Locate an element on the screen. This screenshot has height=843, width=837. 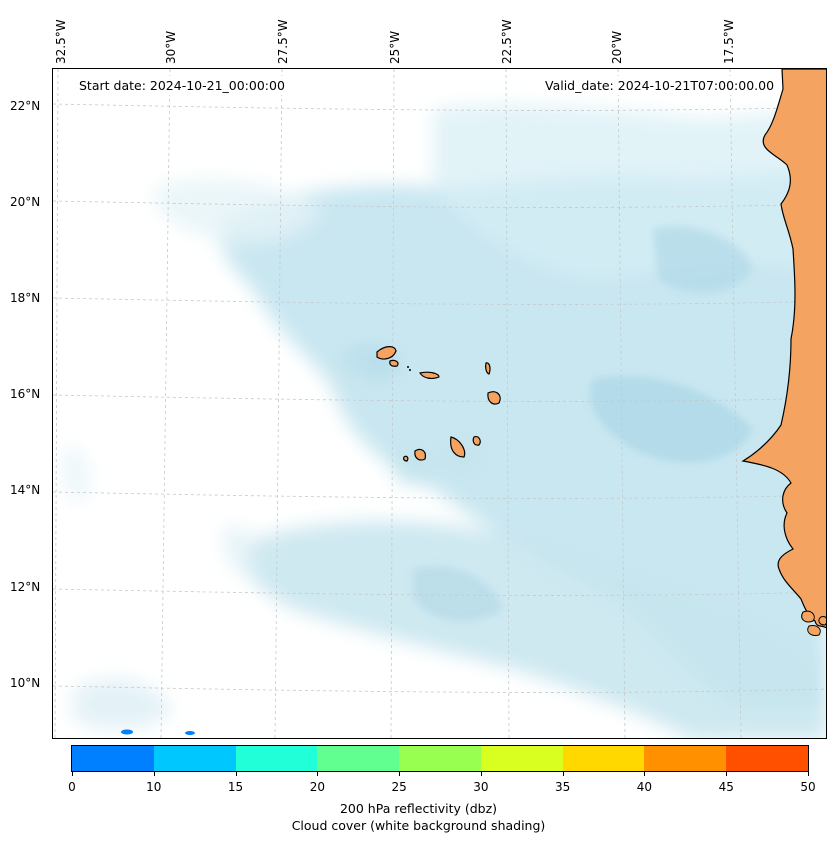
lon-label-32-5w: 32.5°W is located at coordinates (61, 41).